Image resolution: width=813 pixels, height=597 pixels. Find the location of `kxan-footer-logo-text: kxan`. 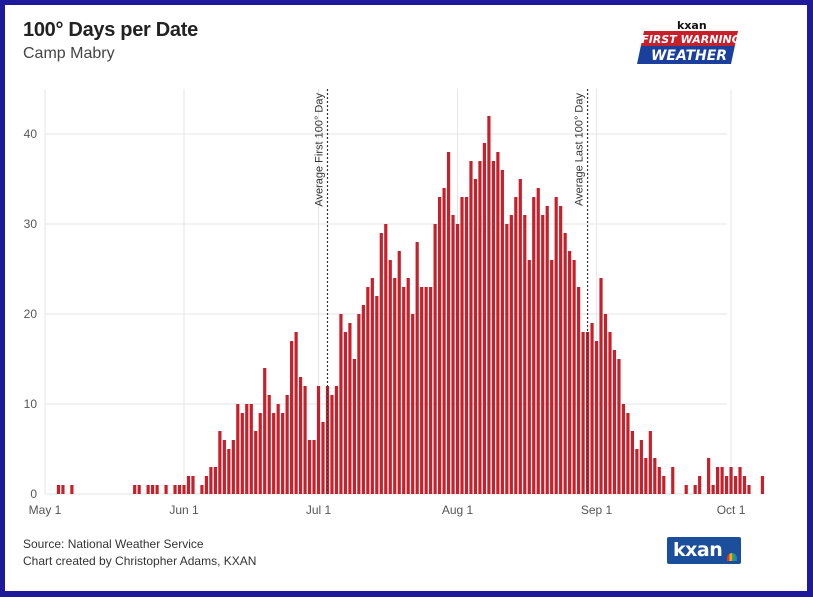

kxan-footer-logo-text: kxan is located at coordinates (698, 550).